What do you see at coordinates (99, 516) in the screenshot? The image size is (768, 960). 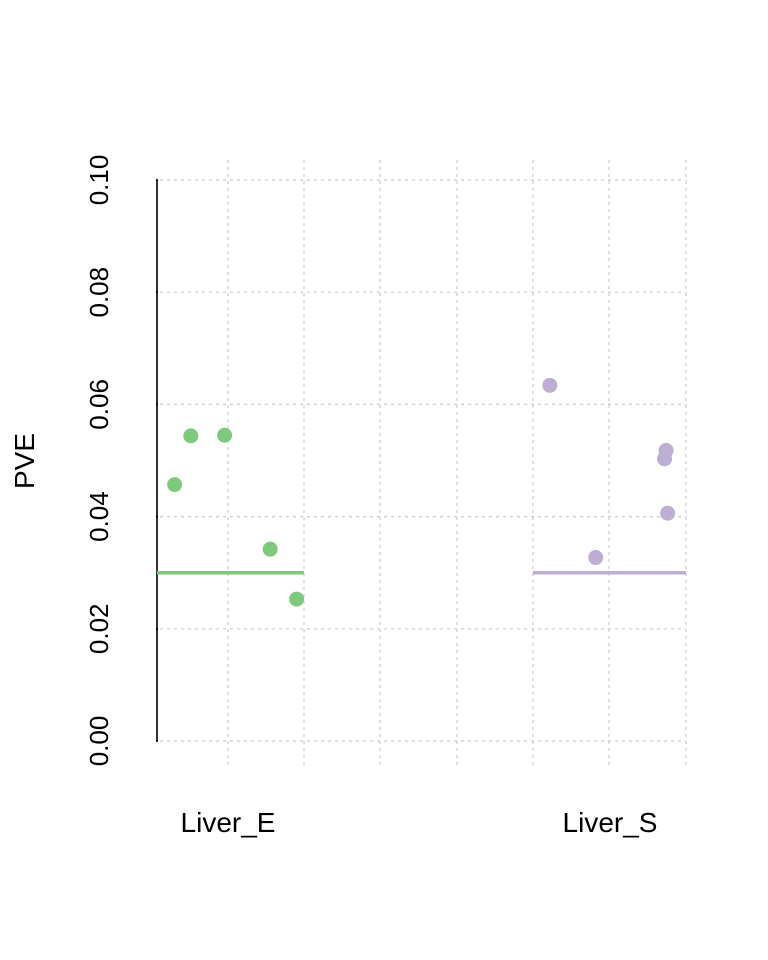 I see `y-tick-label: 0.04` at bounding box center [99, 516].